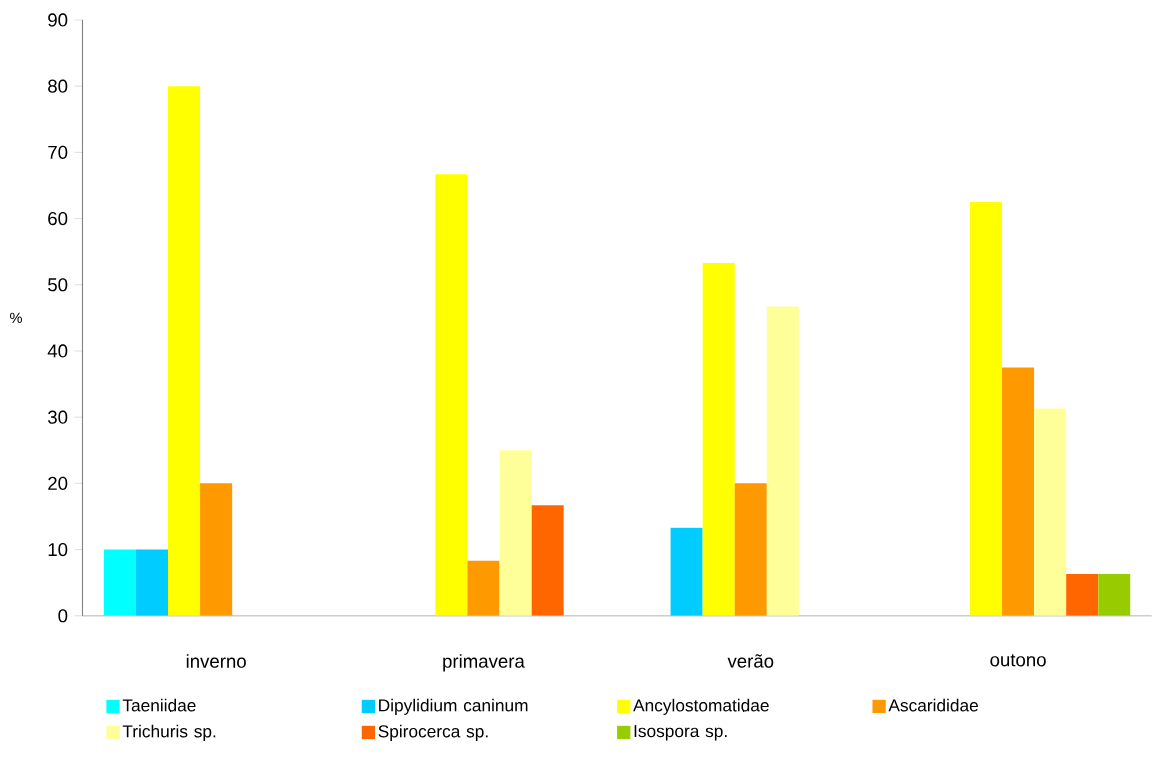 Image resolution: width=1152 pixels, height=774 pixels. What do you see at coordinates (58, 549) in the screenshot?
I see `y-tick-label: 10` at bounding box center [58, 549].